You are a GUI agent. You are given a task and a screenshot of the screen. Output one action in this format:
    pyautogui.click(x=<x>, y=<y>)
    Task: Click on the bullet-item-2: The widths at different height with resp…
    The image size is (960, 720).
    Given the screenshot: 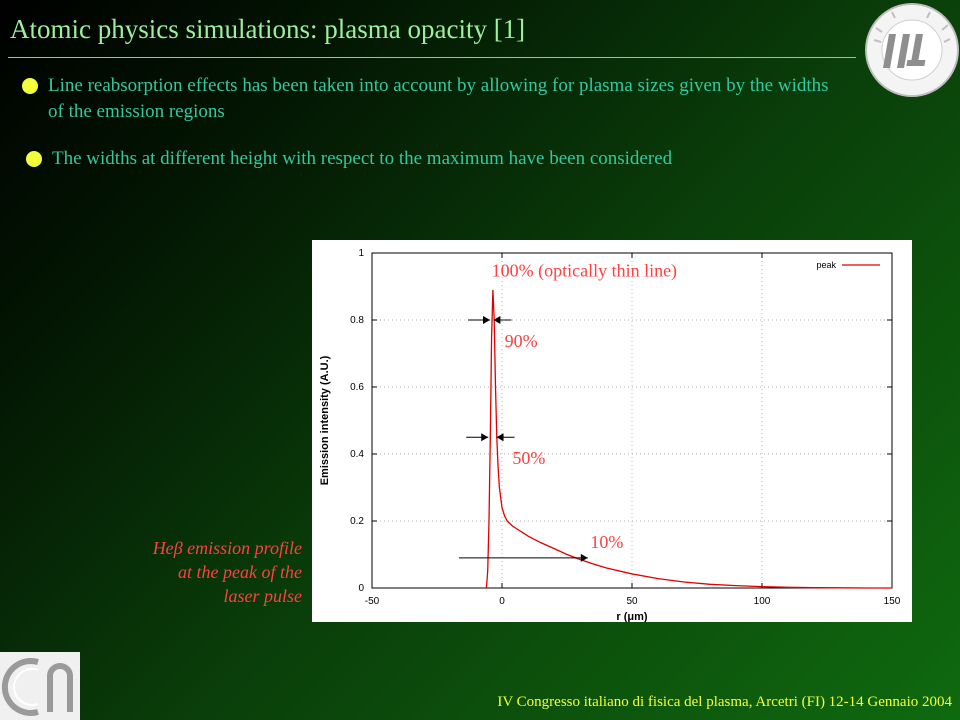 What is the action you would take?
    pyautogui.click(x=439, y=159)
    